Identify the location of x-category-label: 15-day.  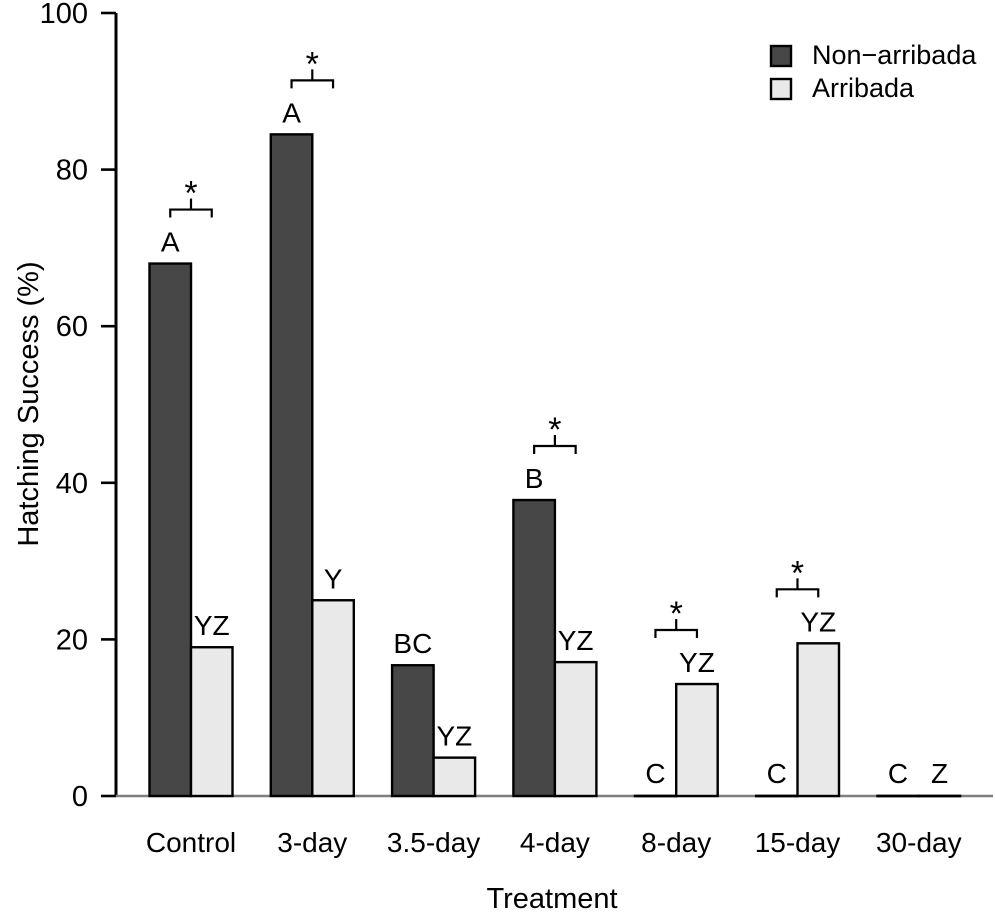
(798, 842).